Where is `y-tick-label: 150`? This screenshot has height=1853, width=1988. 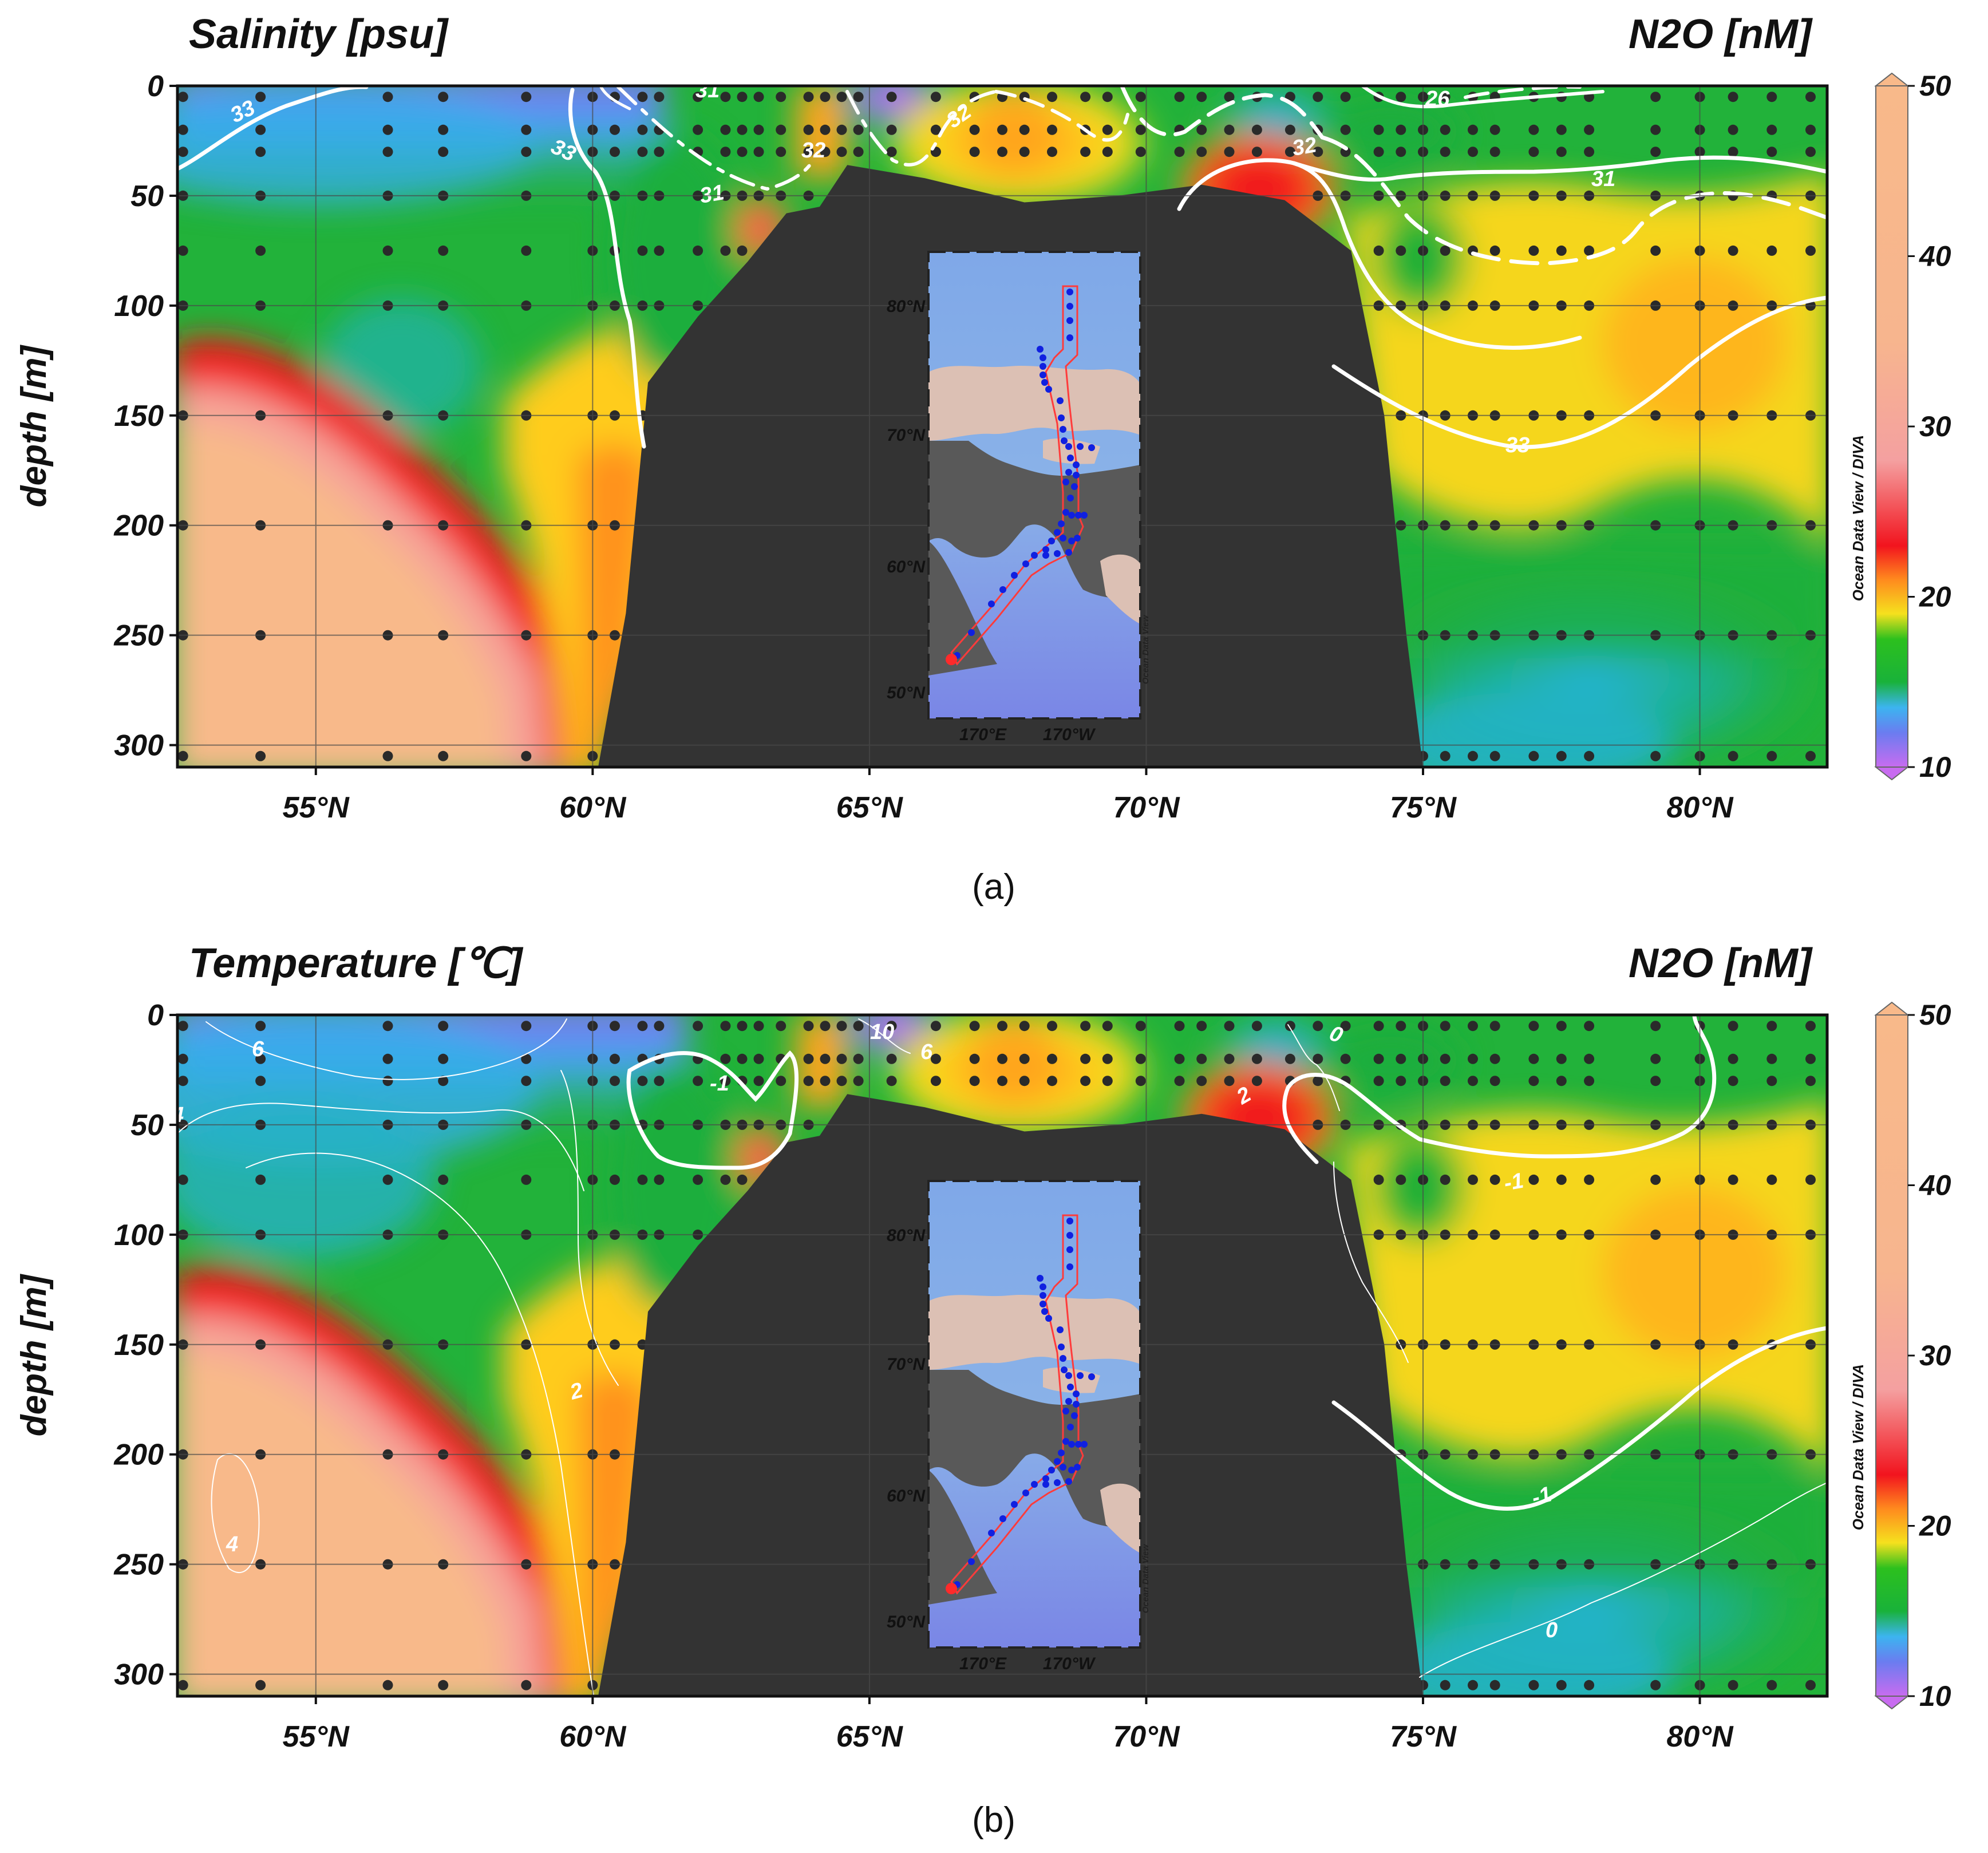
y-tick-label: 150 is located at coordinates (139, 417).